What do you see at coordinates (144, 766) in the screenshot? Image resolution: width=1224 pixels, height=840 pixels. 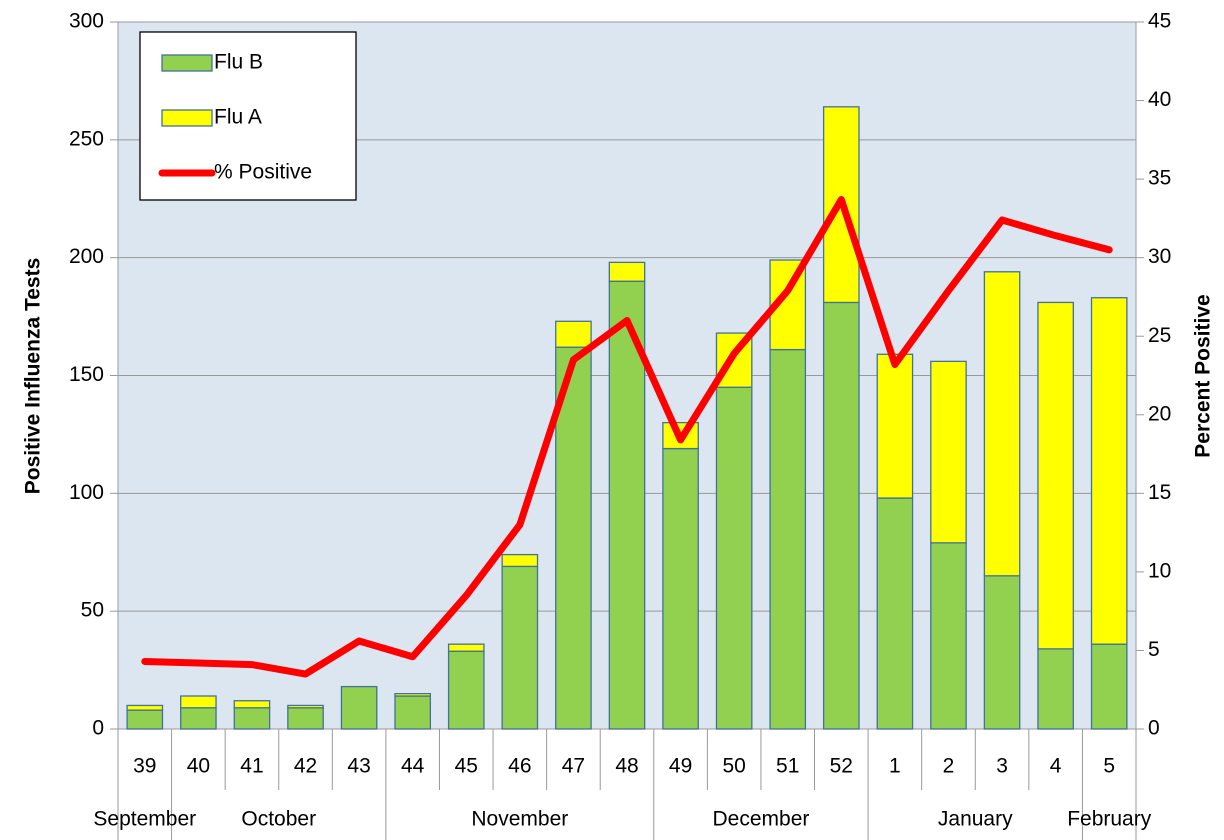 I see `x-tick-label: 39` at bounding box center [144, 766].